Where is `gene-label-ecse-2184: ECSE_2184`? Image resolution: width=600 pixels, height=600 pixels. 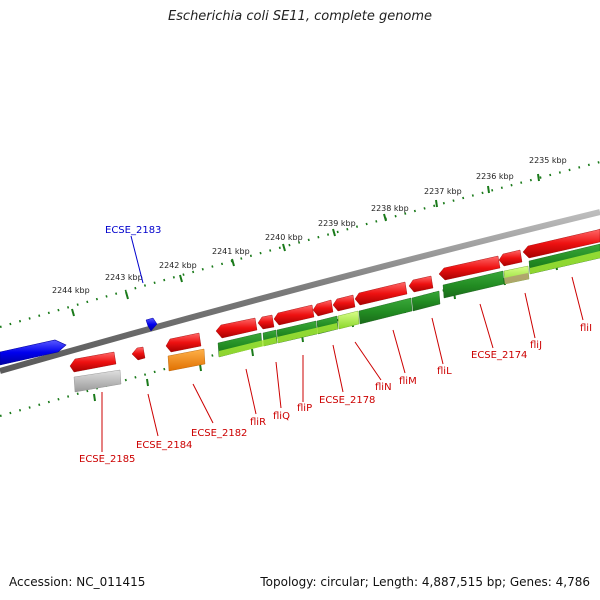 gene-label-ecse-2184: ECSE_2184 is located at coordinates (164, 445).